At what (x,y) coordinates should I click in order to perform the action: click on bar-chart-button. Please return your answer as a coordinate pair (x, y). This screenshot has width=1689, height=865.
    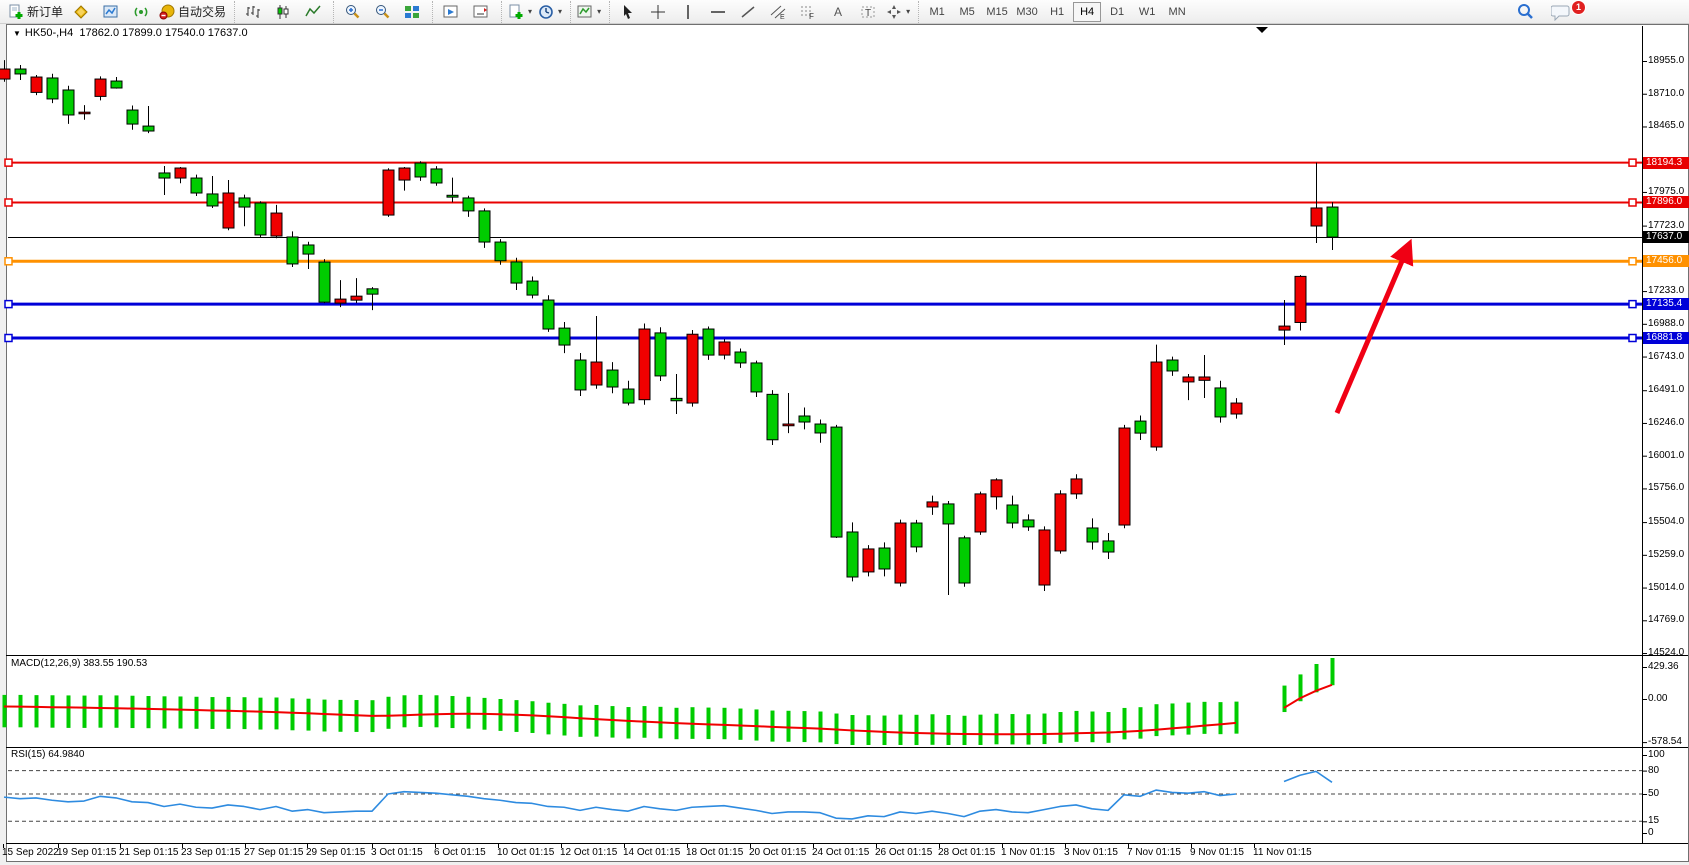
    Looking at the image, I should click on (253, 12).